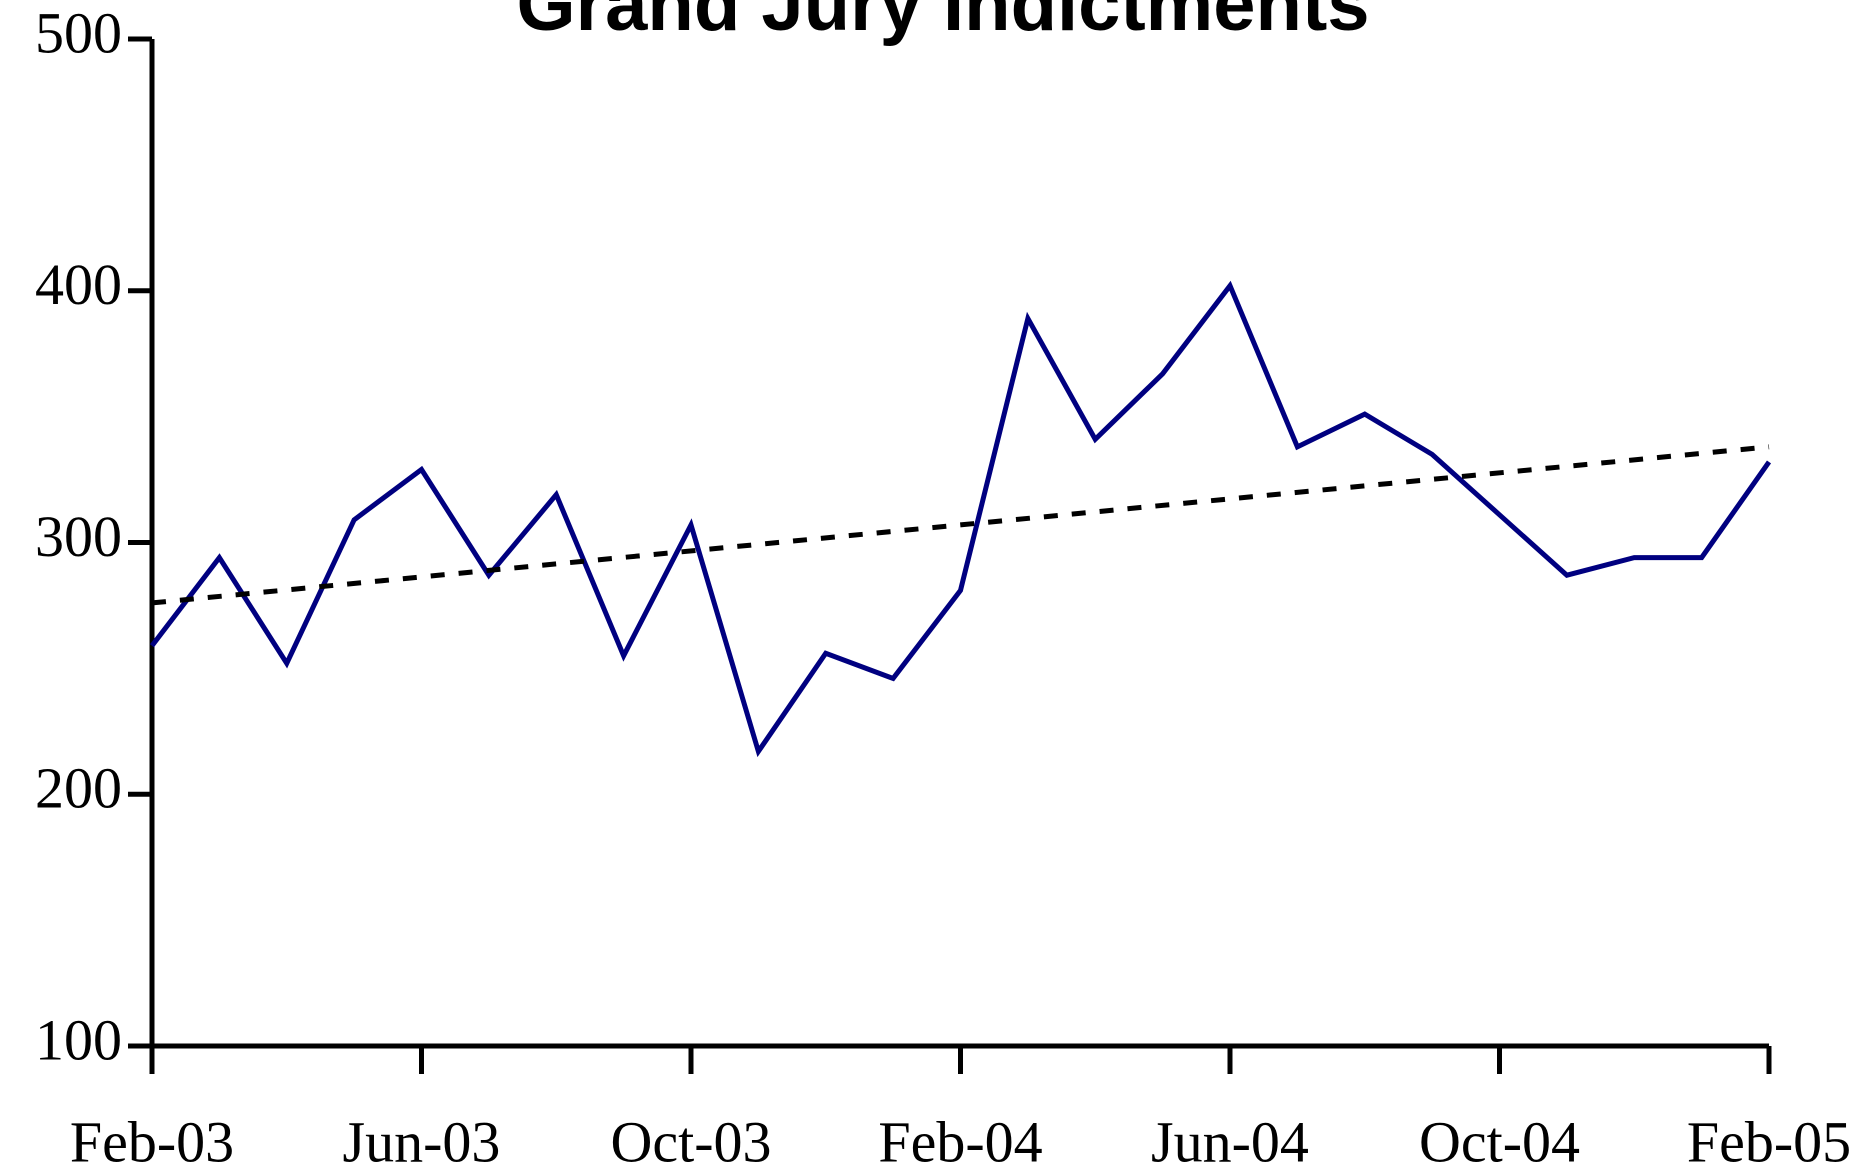 The width and height of the screenshot is (1864, 1176). What do you see at coordinates (1769, 1141) in the screenshot?
I see `x-tick-label: Feb-05` at bounding box center [1769, 1141].